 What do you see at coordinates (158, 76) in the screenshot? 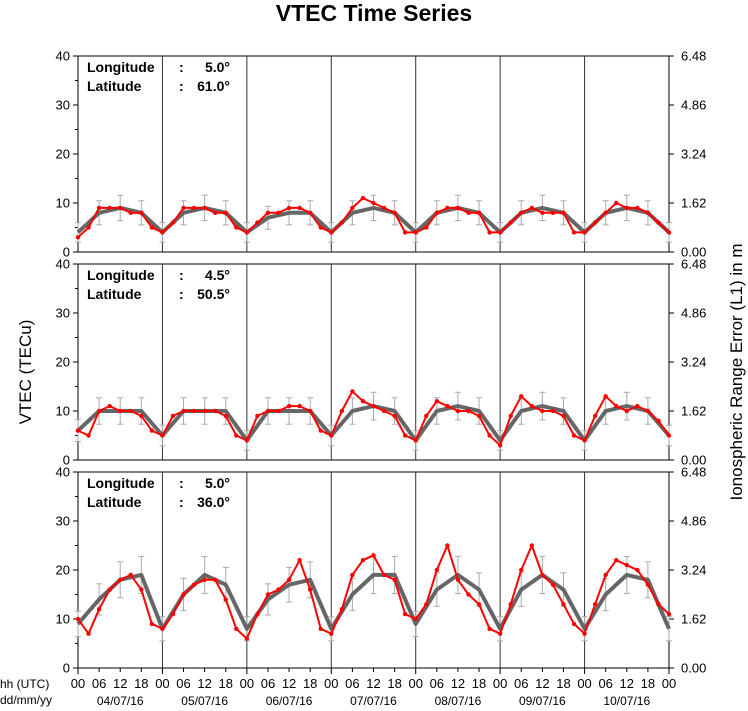
I see `location-info: Longitude: 5.0° Latitude:61.0°` at bounding box center [158, 76].